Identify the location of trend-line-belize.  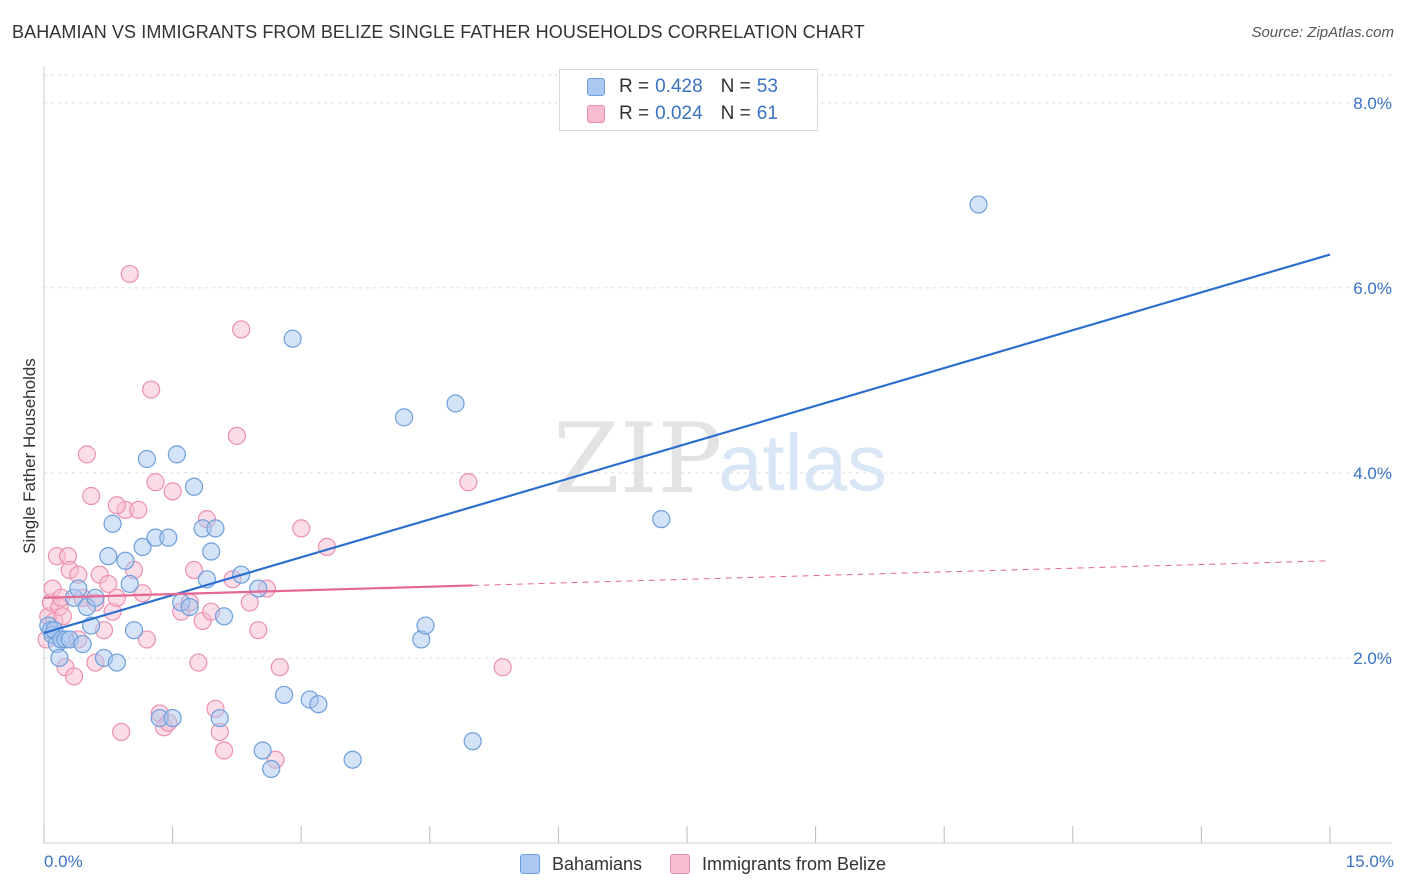
(258, 591).